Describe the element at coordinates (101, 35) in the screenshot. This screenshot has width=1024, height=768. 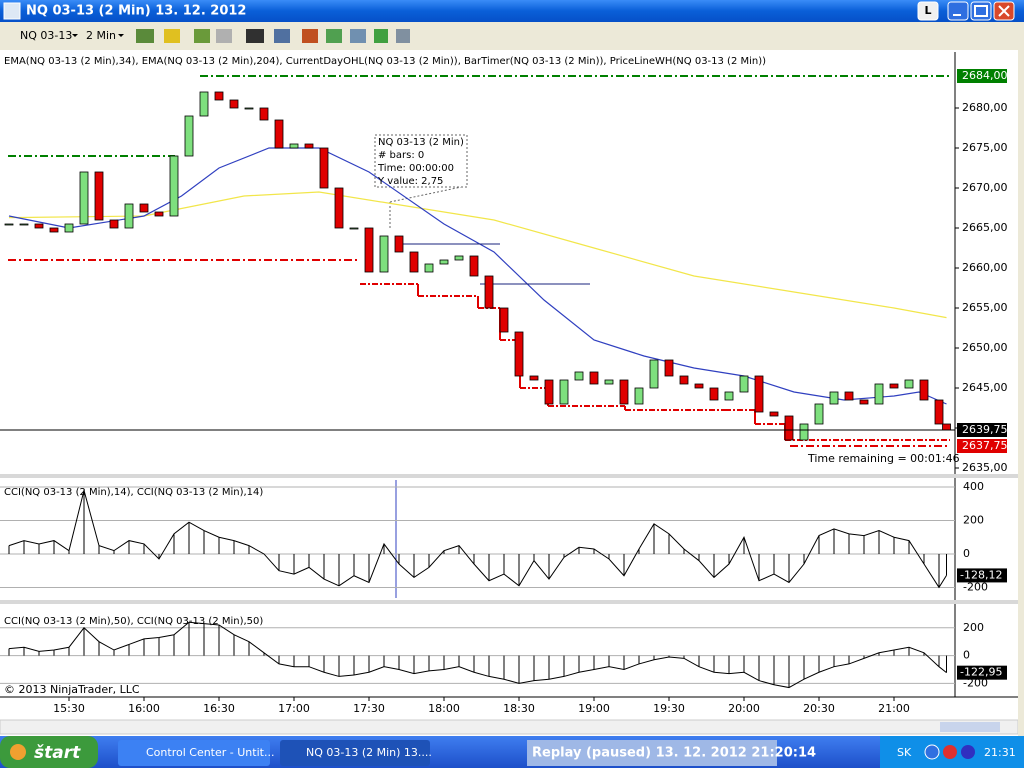
I see `interval-dropdown: 2 Min` at that location.